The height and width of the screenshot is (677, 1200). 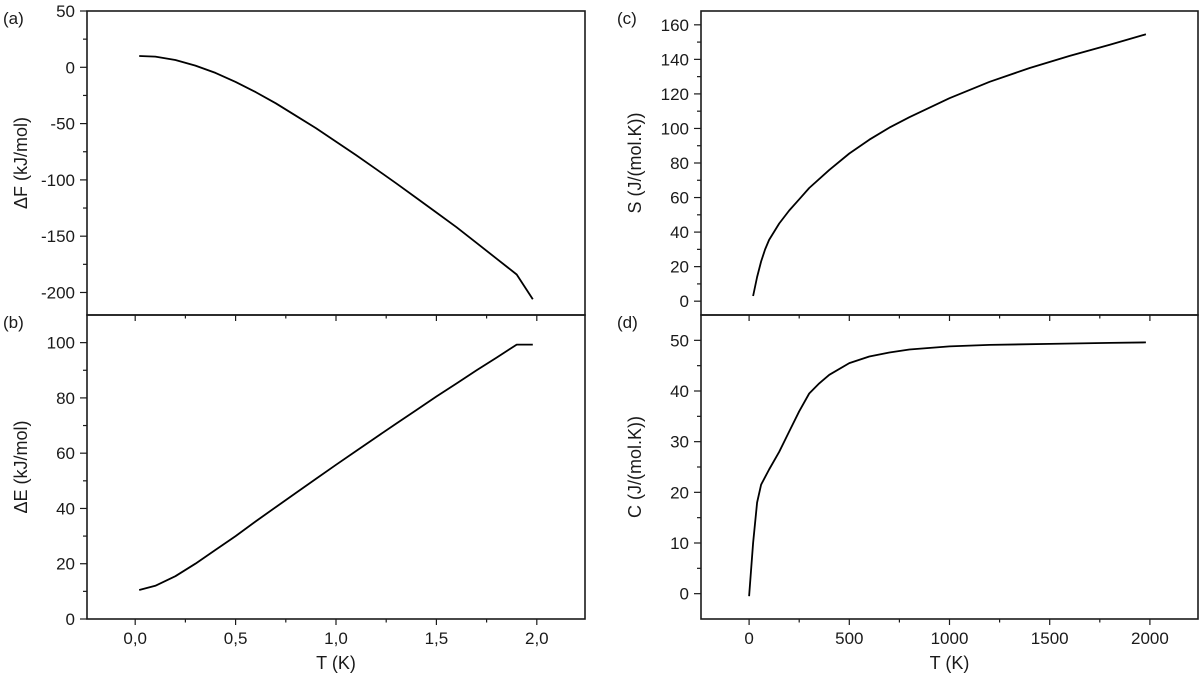 I want to click on y-tick-label: 120, so click(x=675, y=94).